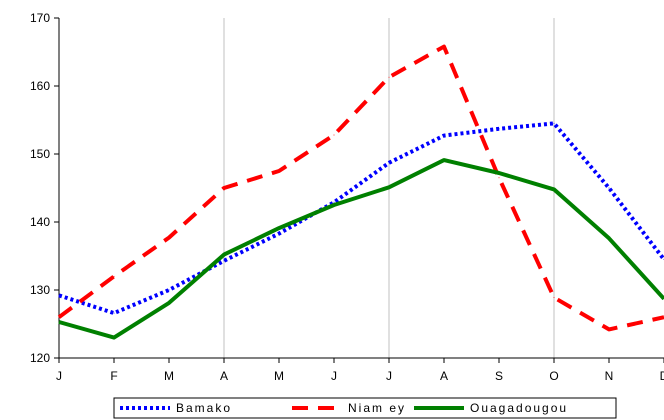 Image resolution: width=664 pixels, height=420 pixels. I want to click on y-tick-label: 120, so click(40, 358).